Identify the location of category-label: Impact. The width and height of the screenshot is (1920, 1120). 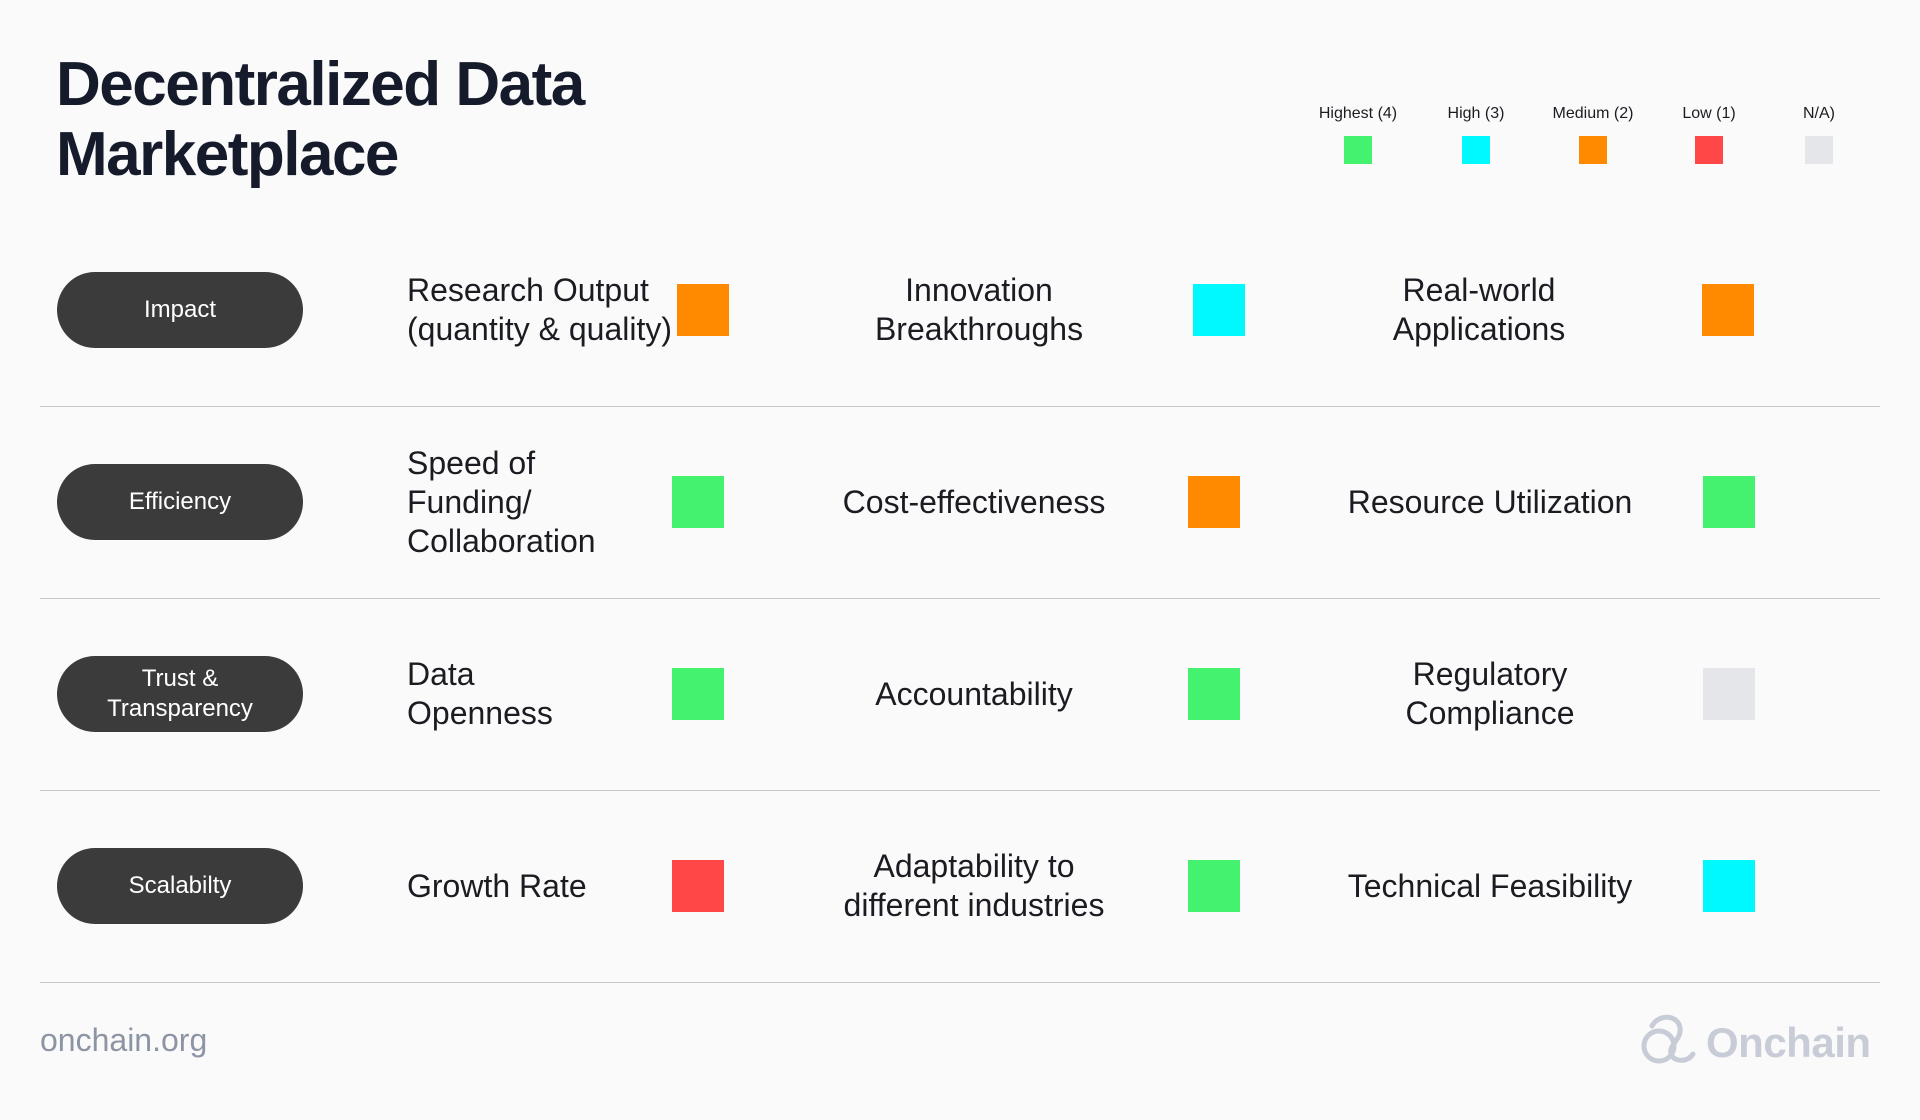
(180, 309).